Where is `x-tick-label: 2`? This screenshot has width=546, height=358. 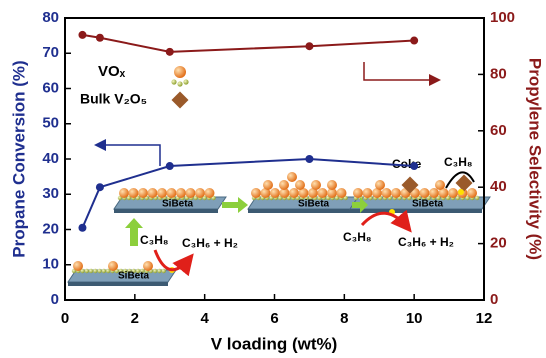 x-tick-label: 2 is located at coordinates (135, 318).